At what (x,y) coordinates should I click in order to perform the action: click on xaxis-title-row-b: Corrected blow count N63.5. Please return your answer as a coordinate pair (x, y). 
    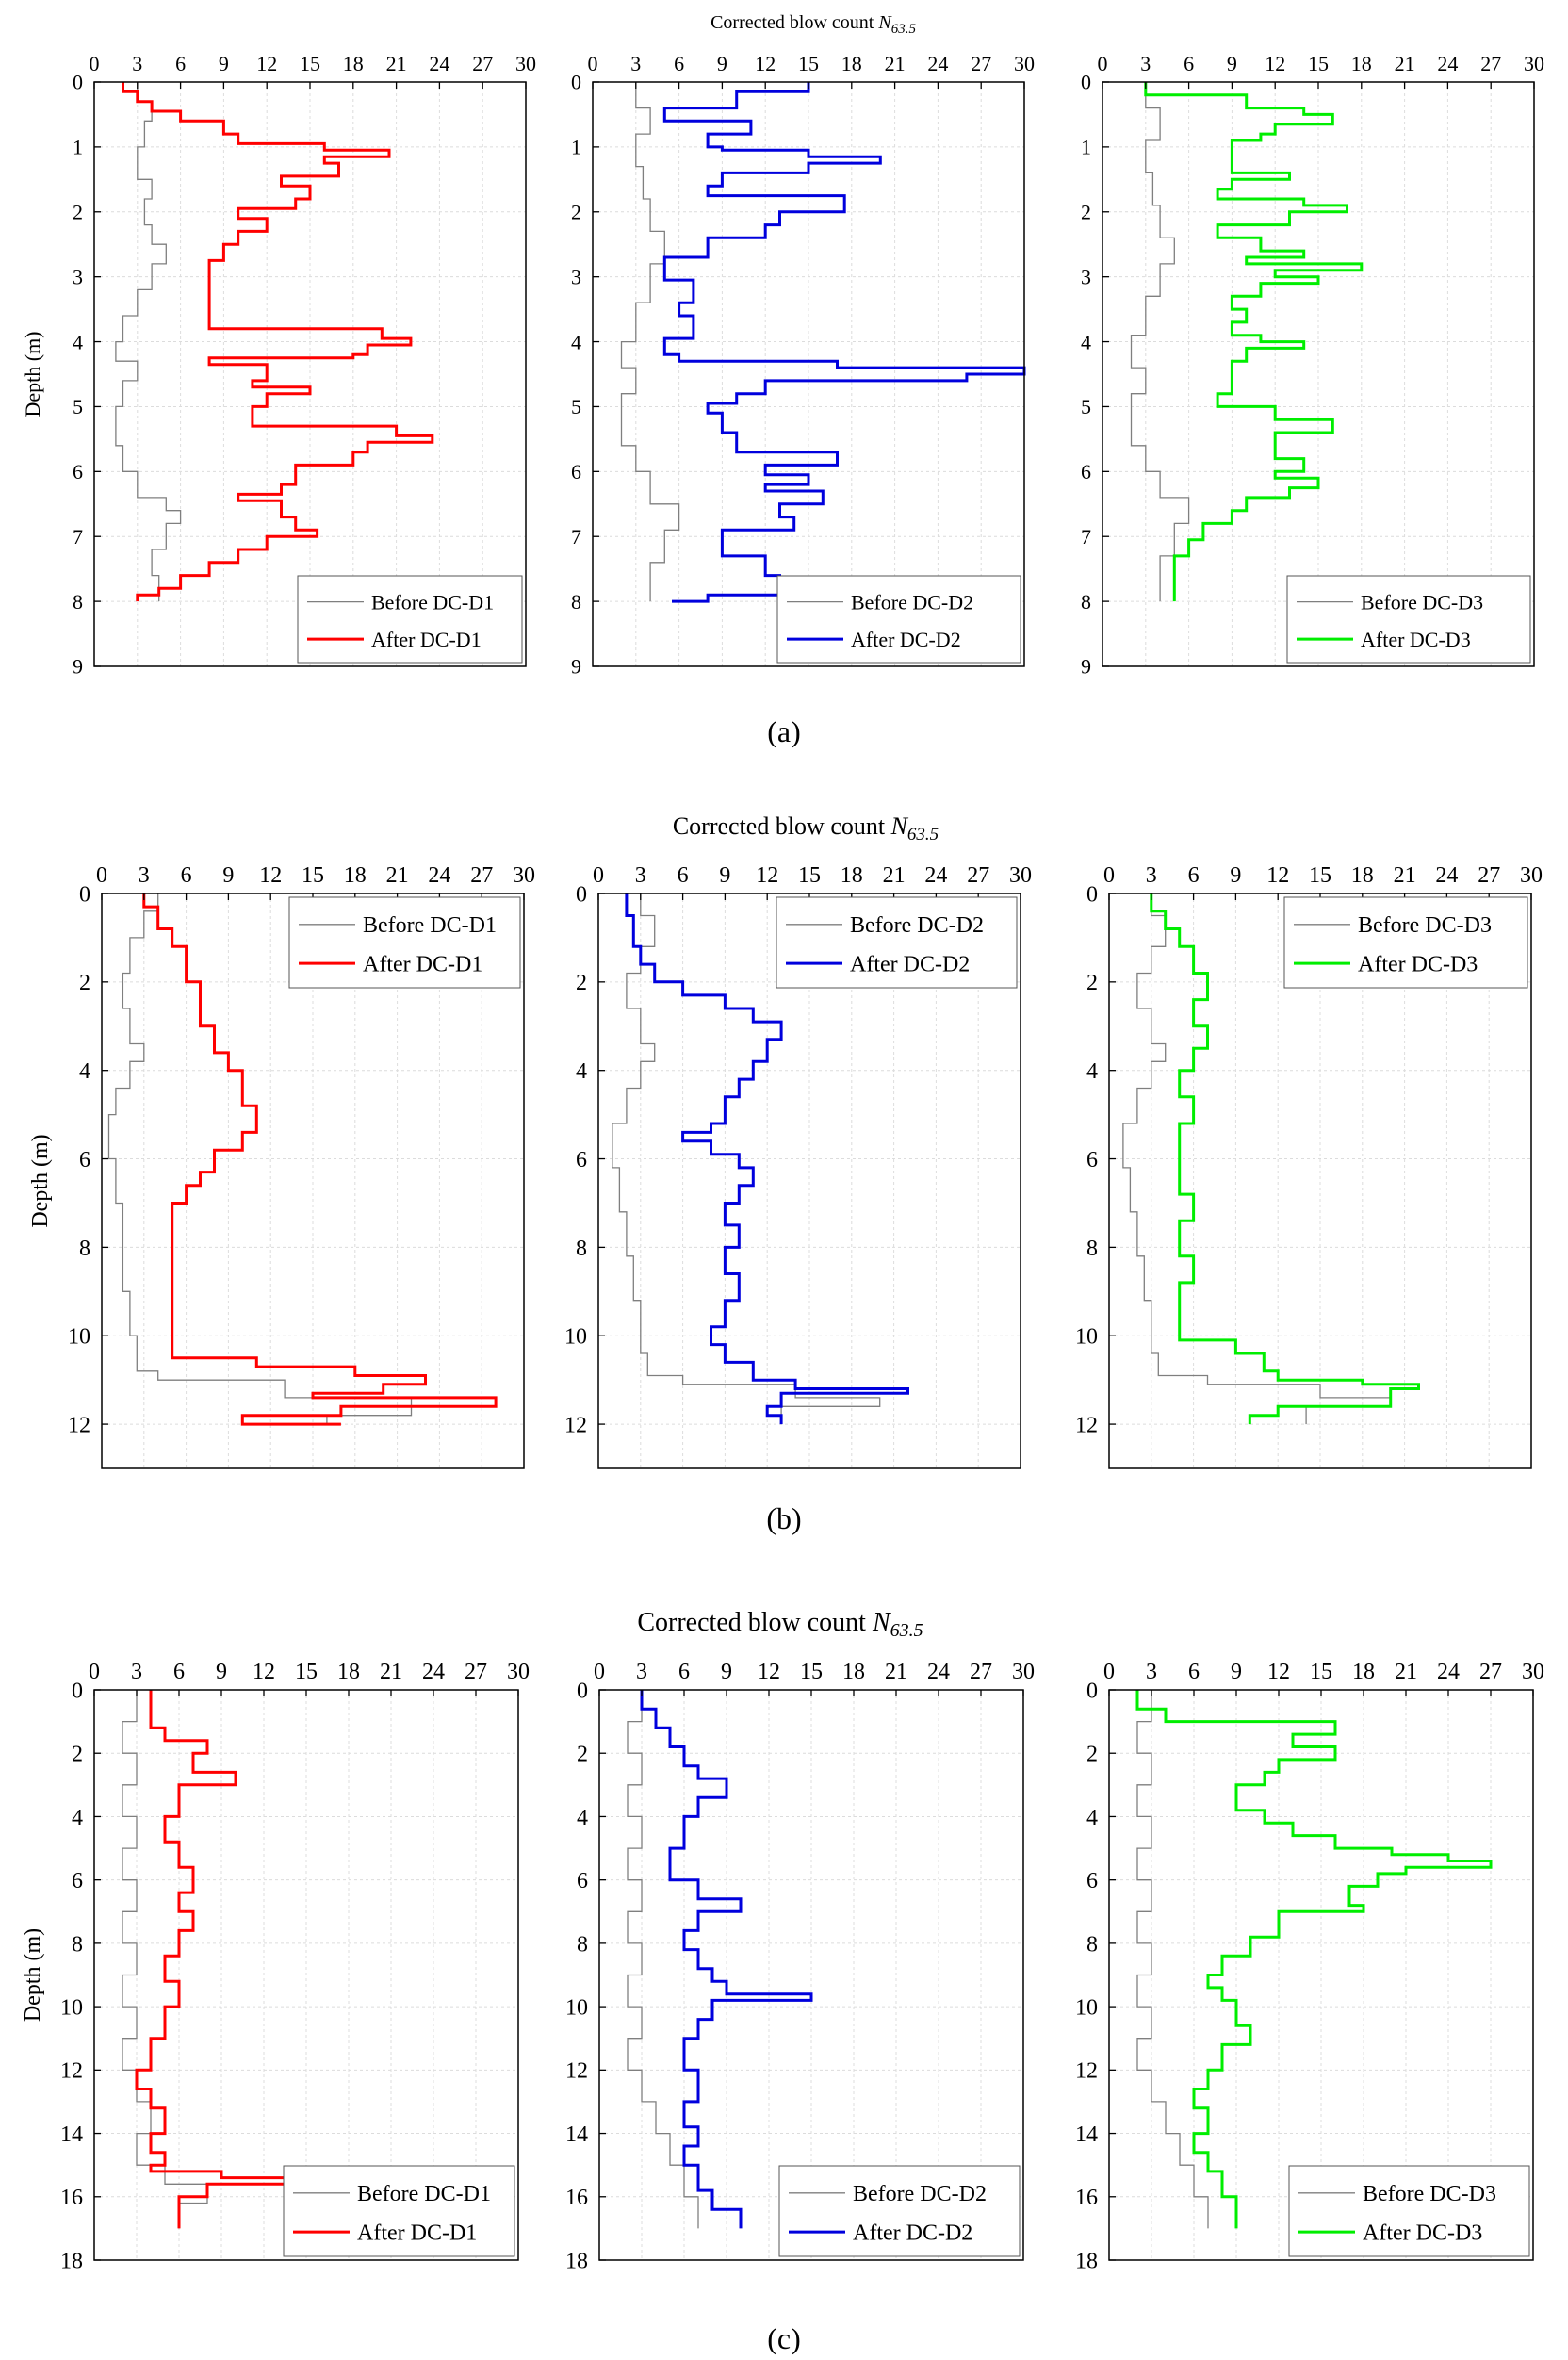
    Looking at the image, I should click on (806, 828).